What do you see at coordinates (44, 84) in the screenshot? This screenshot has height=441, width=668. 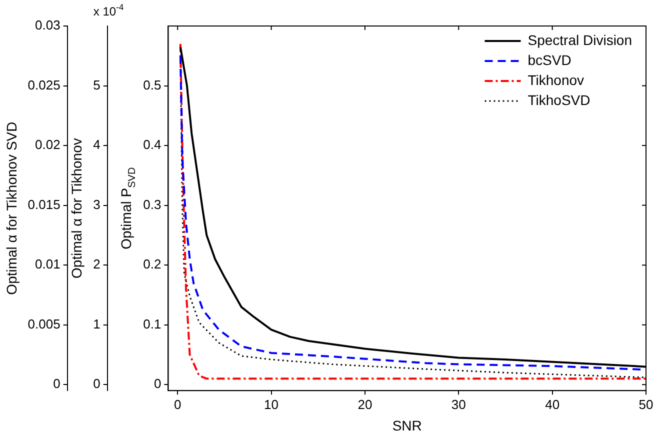 I see `y3-tick-label: 0.025` at bounding box center [44, 84].